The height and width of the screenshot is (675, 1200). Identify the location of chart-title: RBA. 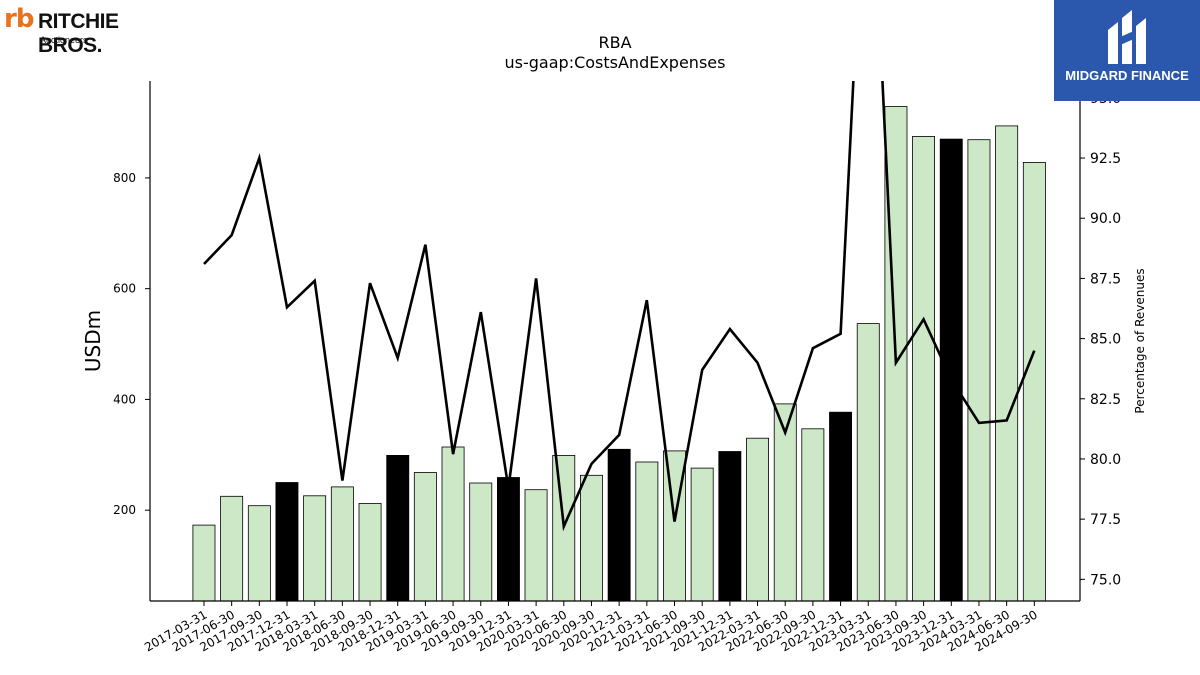
(614, 42).